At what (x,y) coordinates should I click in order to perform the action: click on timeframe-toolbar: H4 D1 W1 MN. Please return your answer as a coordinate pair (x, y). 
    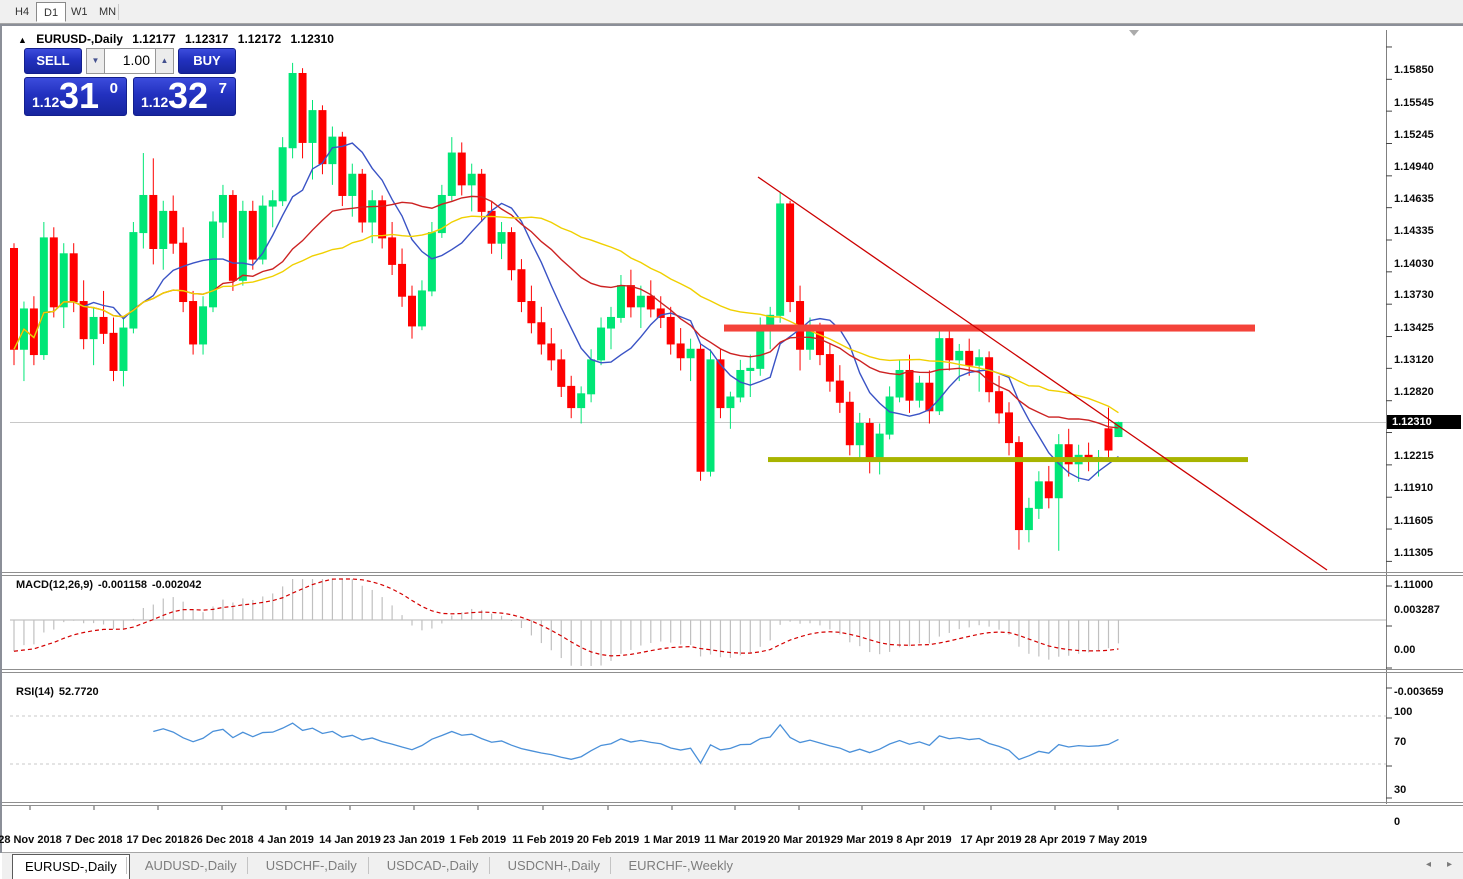
    Looking at the image, I should click on (731, 12).